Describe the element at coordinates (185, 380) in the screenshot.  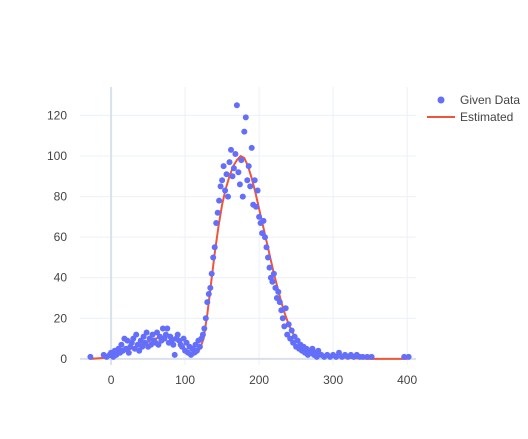
I see `x-tick-label: 100` at that location.